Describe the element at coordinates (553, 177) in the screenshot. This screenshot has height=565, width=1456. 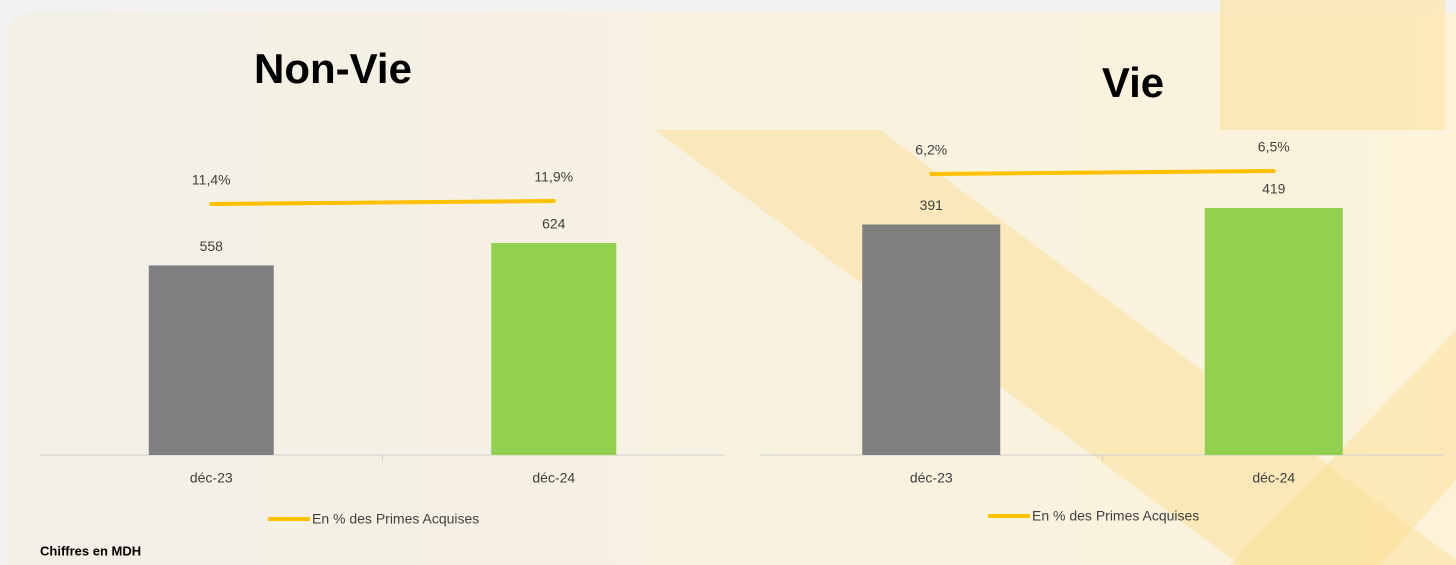
I see `line-label: 11,9%` at that location.